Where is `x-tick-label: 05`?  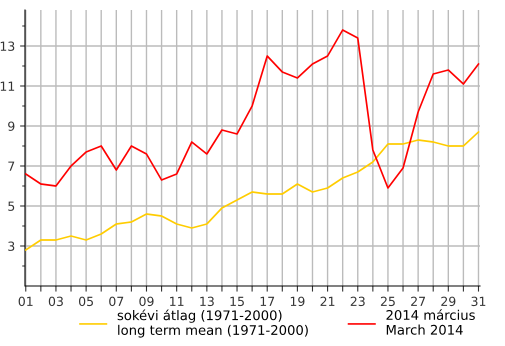
x-tick-label: 05 is located at coordinates (85, 301).